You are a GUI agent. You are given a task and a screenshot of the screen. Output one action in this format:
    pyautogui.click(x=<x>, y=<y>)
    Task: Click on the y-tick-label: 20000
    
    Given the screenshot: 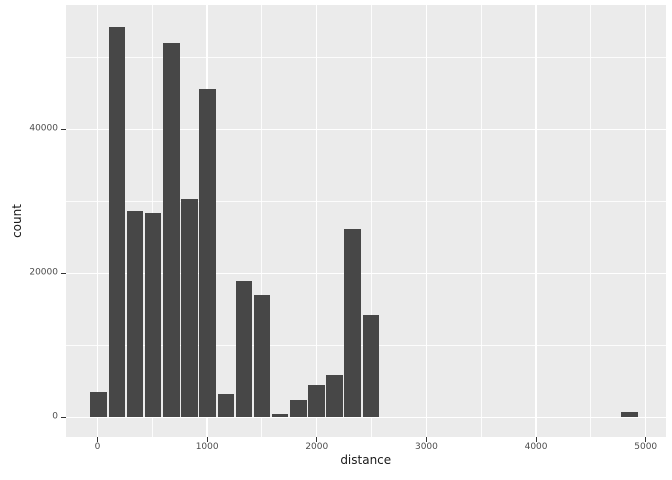 What is the action you would take?
    pyautogui.click(x=43, y=272)
    